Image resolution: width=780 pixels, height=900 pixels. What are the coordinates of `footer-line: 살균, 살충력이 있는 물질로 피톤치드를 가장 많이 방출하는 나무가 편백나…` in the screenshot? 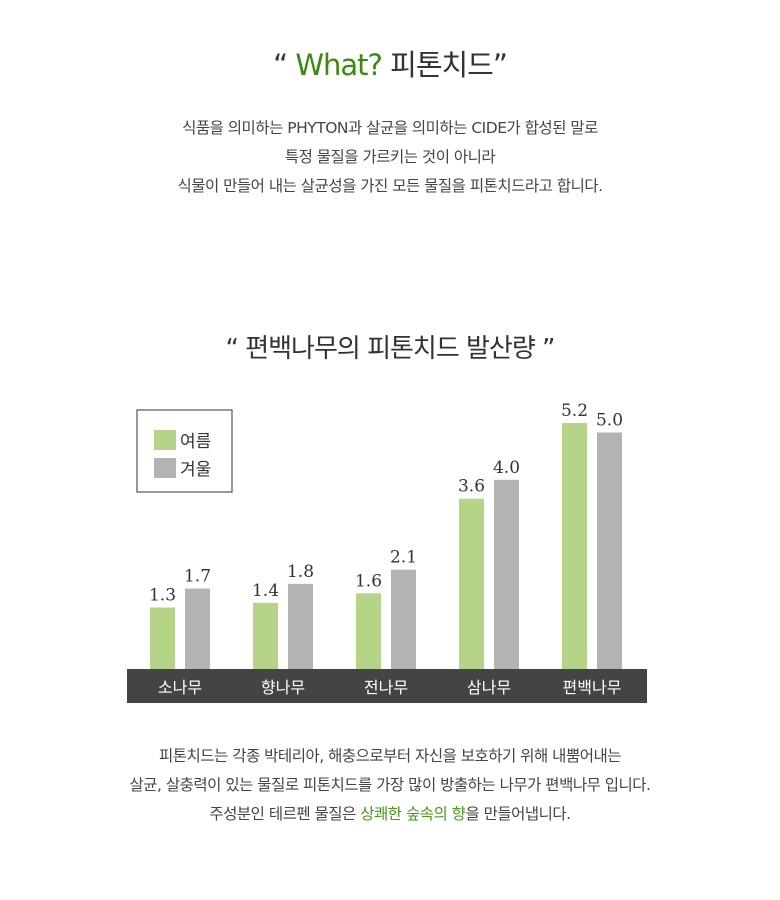 It's located at (390, 785).